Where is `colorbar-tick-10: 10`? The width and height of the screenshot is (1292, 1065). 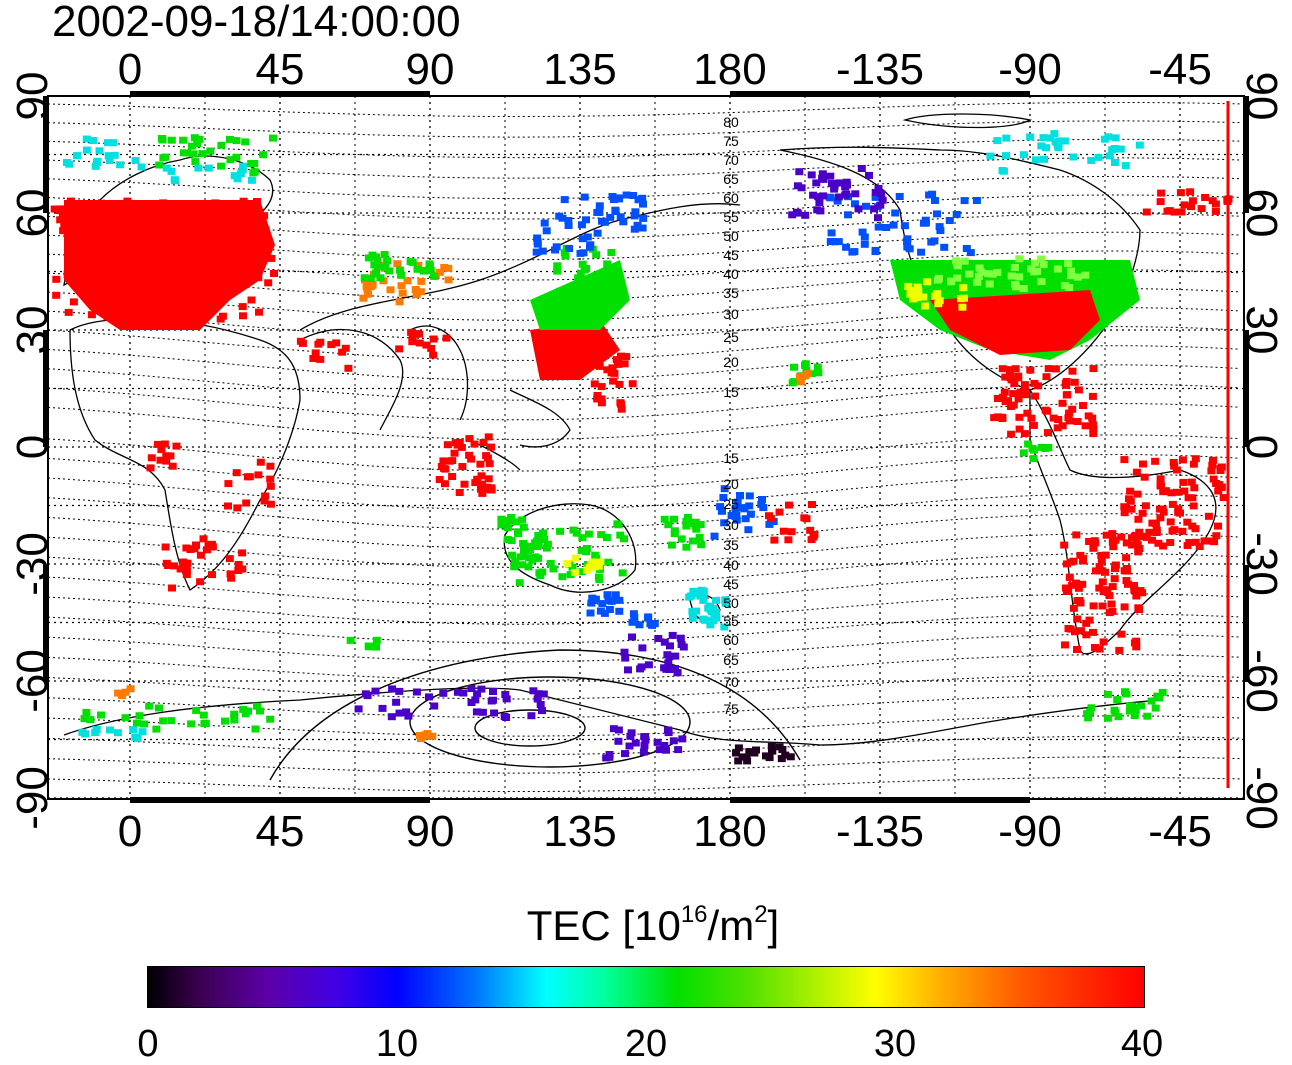
colorbar-tick-10: 10 is located at coordinates (397, 1044).